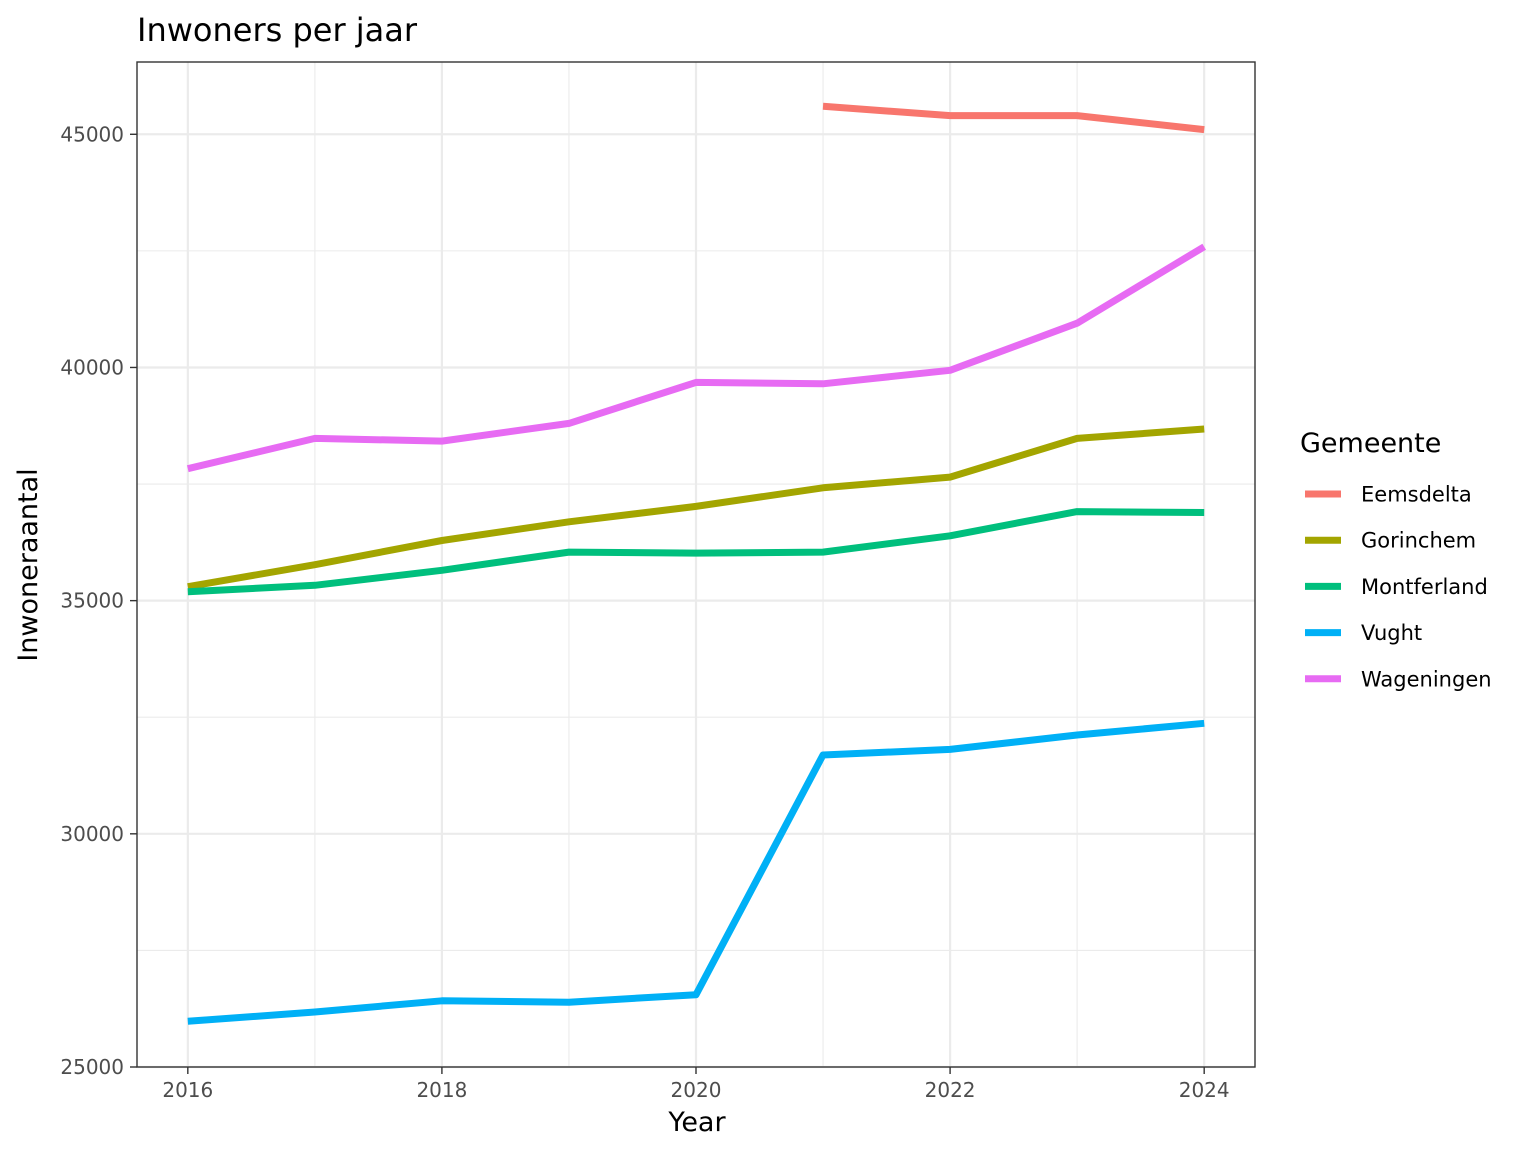 The height and width of the screenshot is (1152, 1536). What do you see at coordinates (1391, 633) in the screenshot?
I see `legend-label-vught: Vught` at bounding box center [1391, 633].